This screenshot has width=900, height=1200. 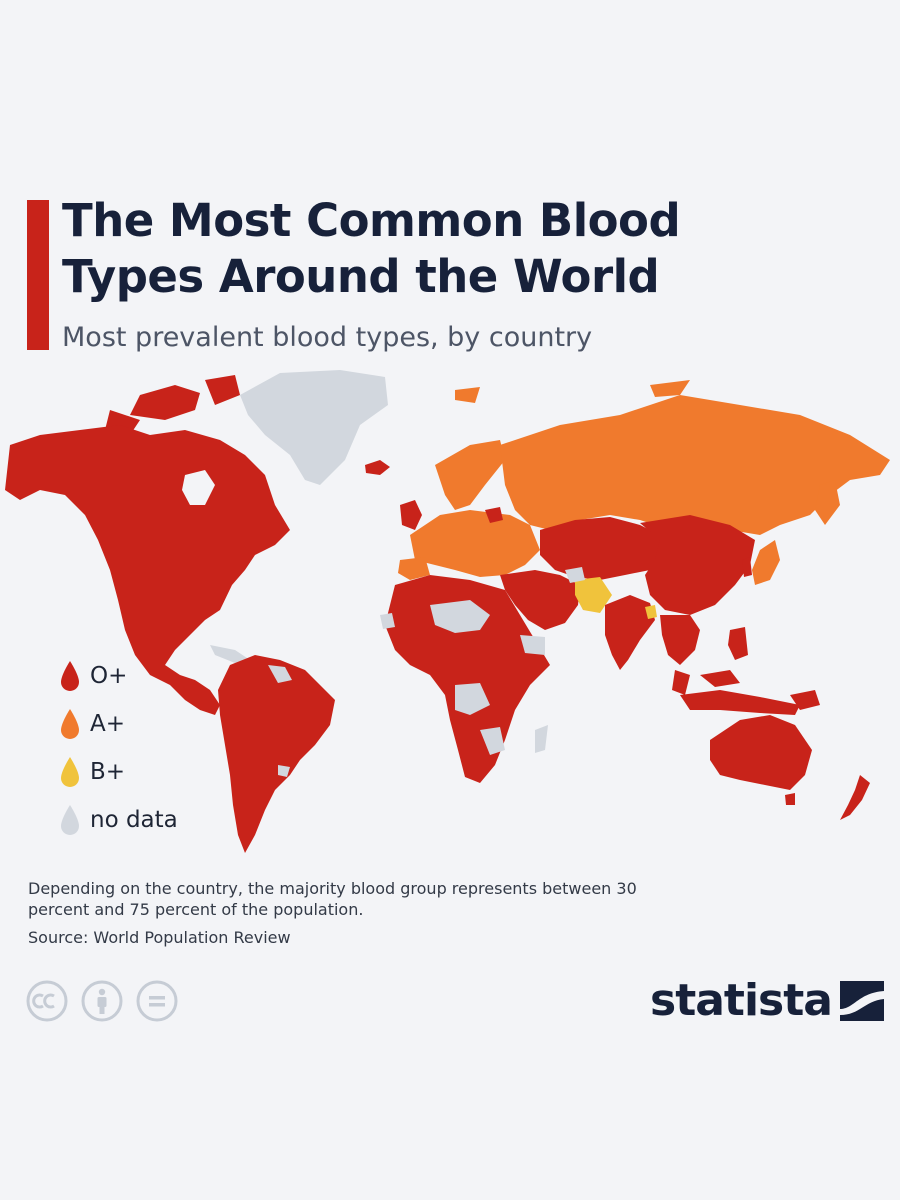 What do you see at coordinates (605, 548) in the screenshot?
I see `region-central-asia` at bounding box center [605, 548].